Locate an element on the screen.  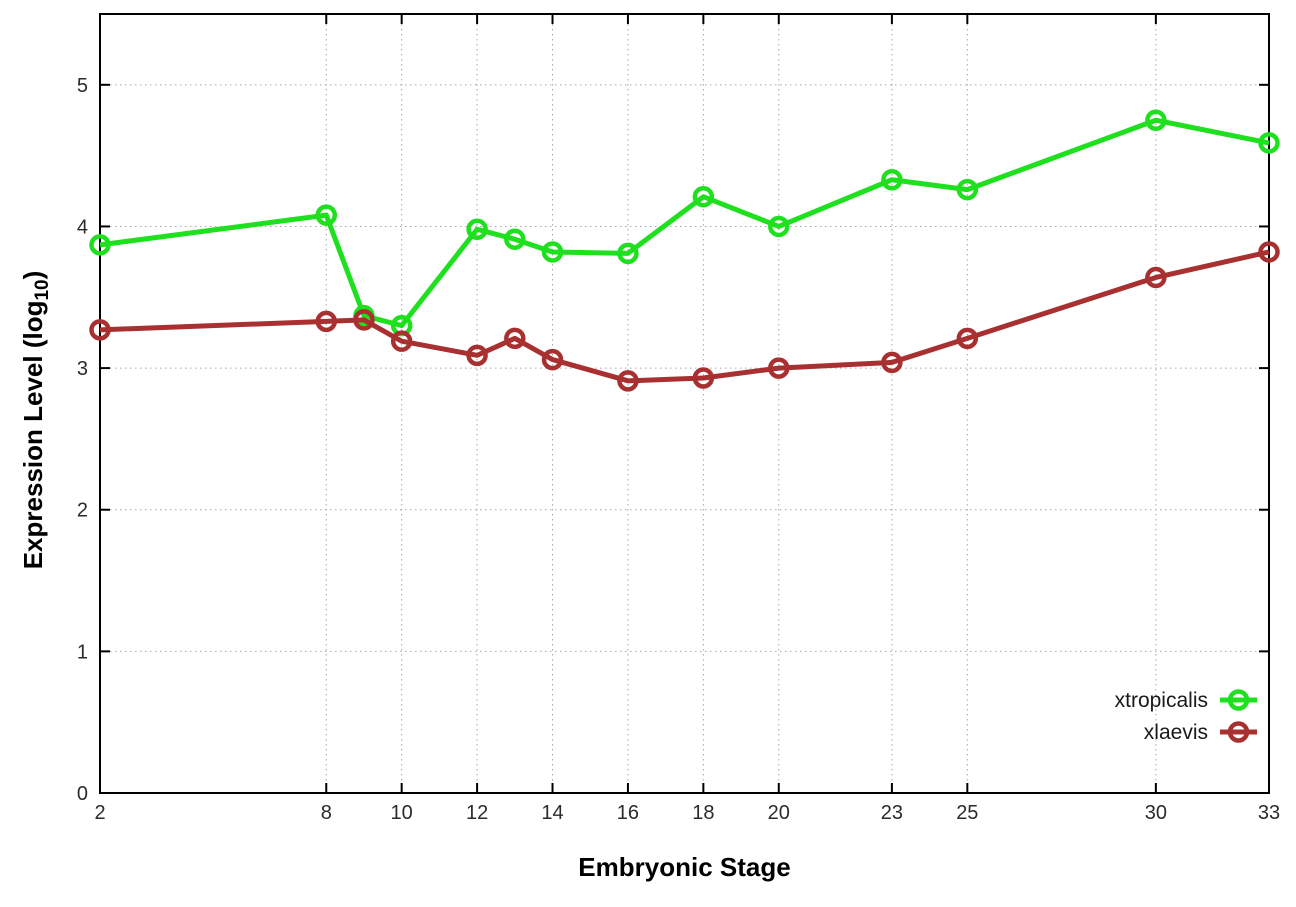
y-axis-title-subscript: 10 is located at coordinates (43, 290).